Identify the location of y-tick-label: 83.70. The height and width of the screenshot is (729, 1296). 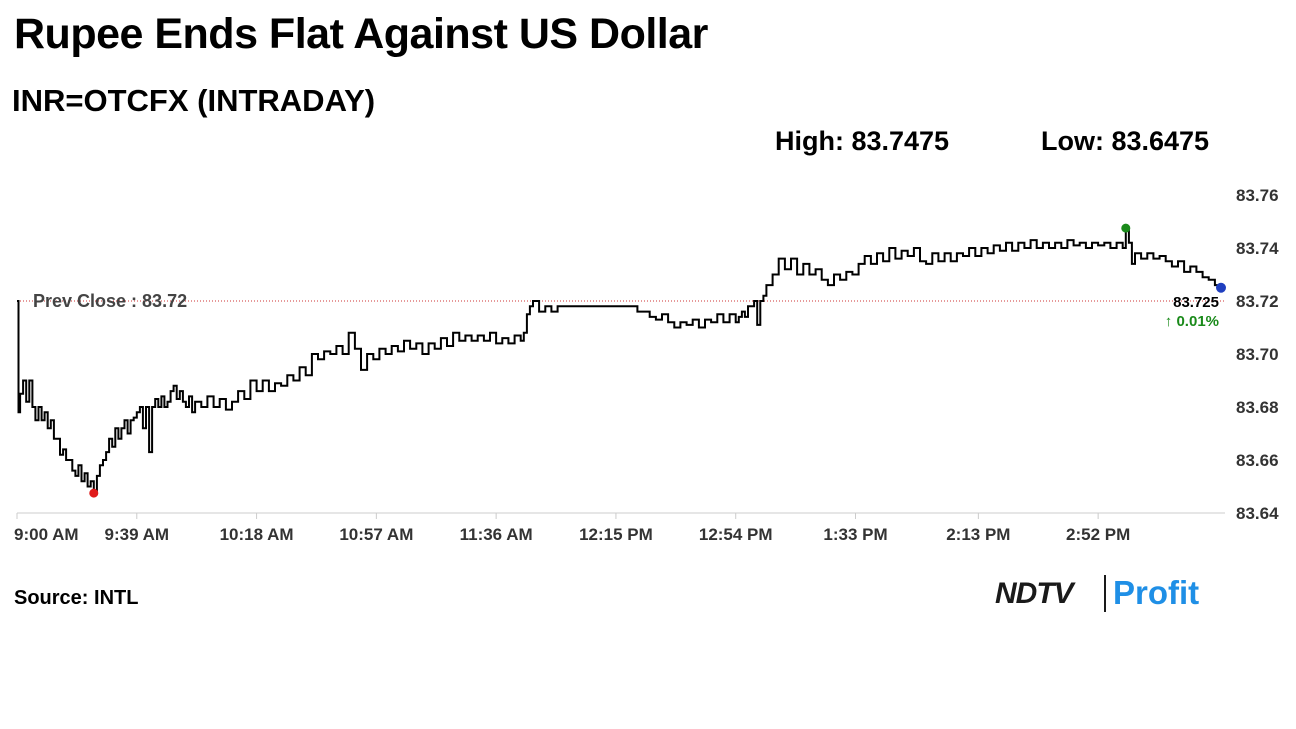
(1257, 354).